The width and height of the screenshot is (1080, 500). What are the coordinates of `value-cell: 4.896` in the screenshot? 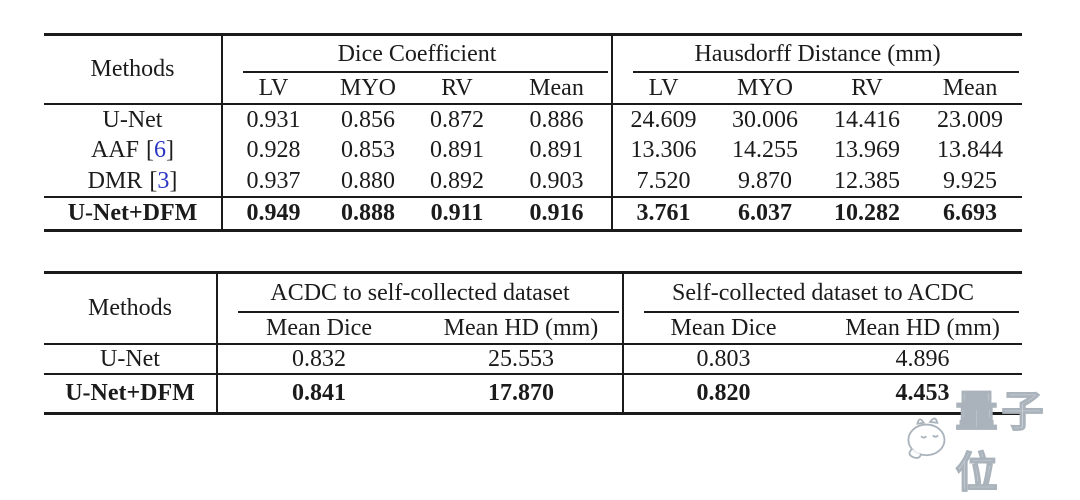 It's located at (922, 358).